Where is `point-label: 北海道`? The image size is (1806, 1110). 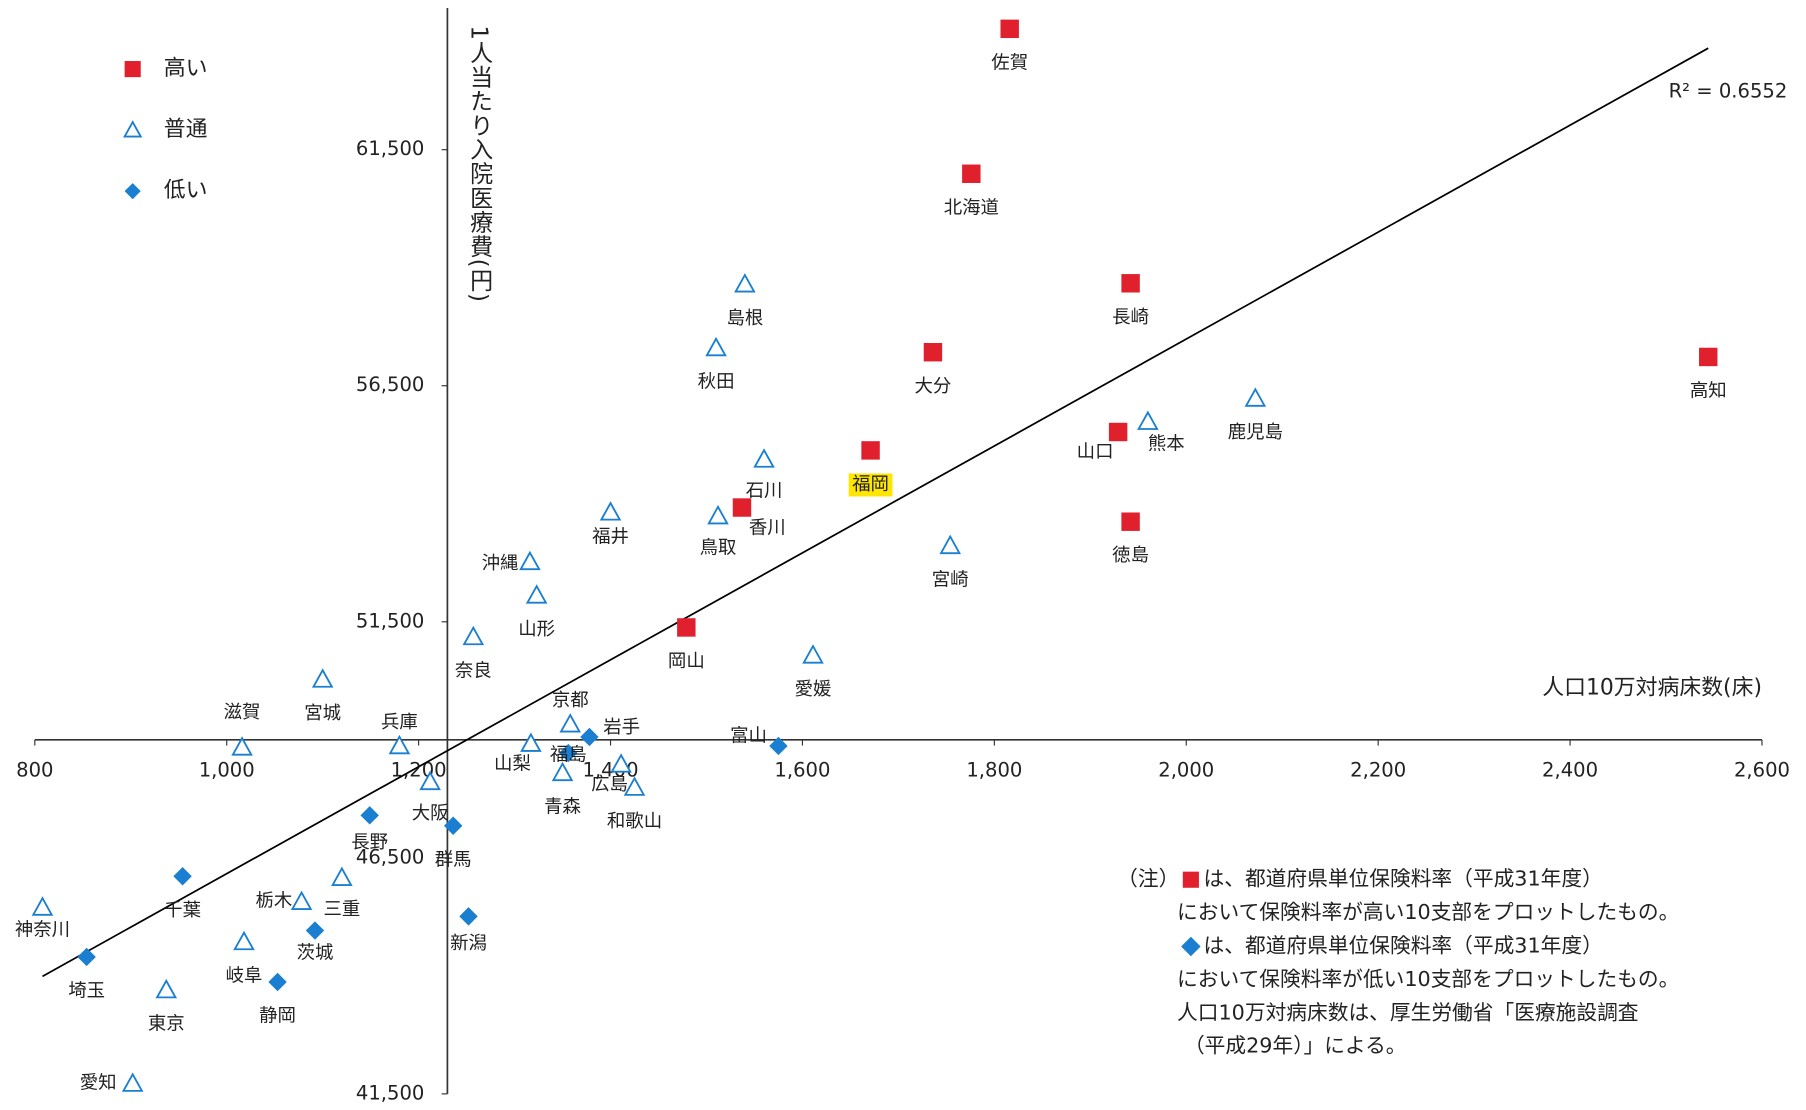
point-label: 北海道 is located at coordinates (971, 207).